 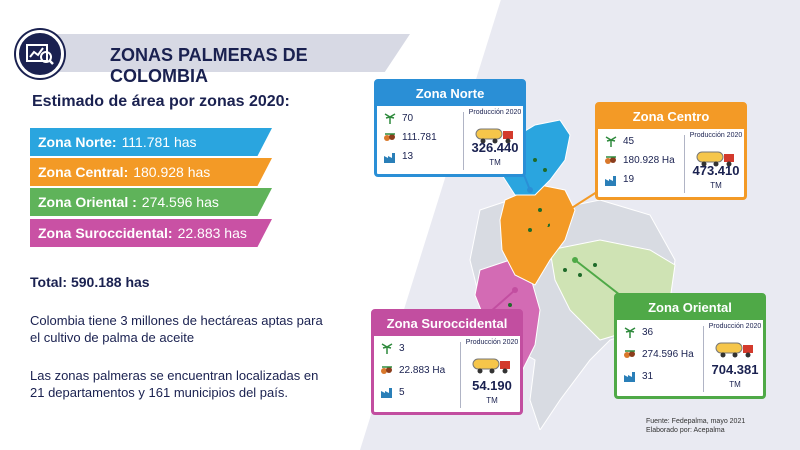 What do you see at coordinates (180, 202) in the screenshot?
I see `zone-value: 274.596 has` at bounding box center [180, 202].